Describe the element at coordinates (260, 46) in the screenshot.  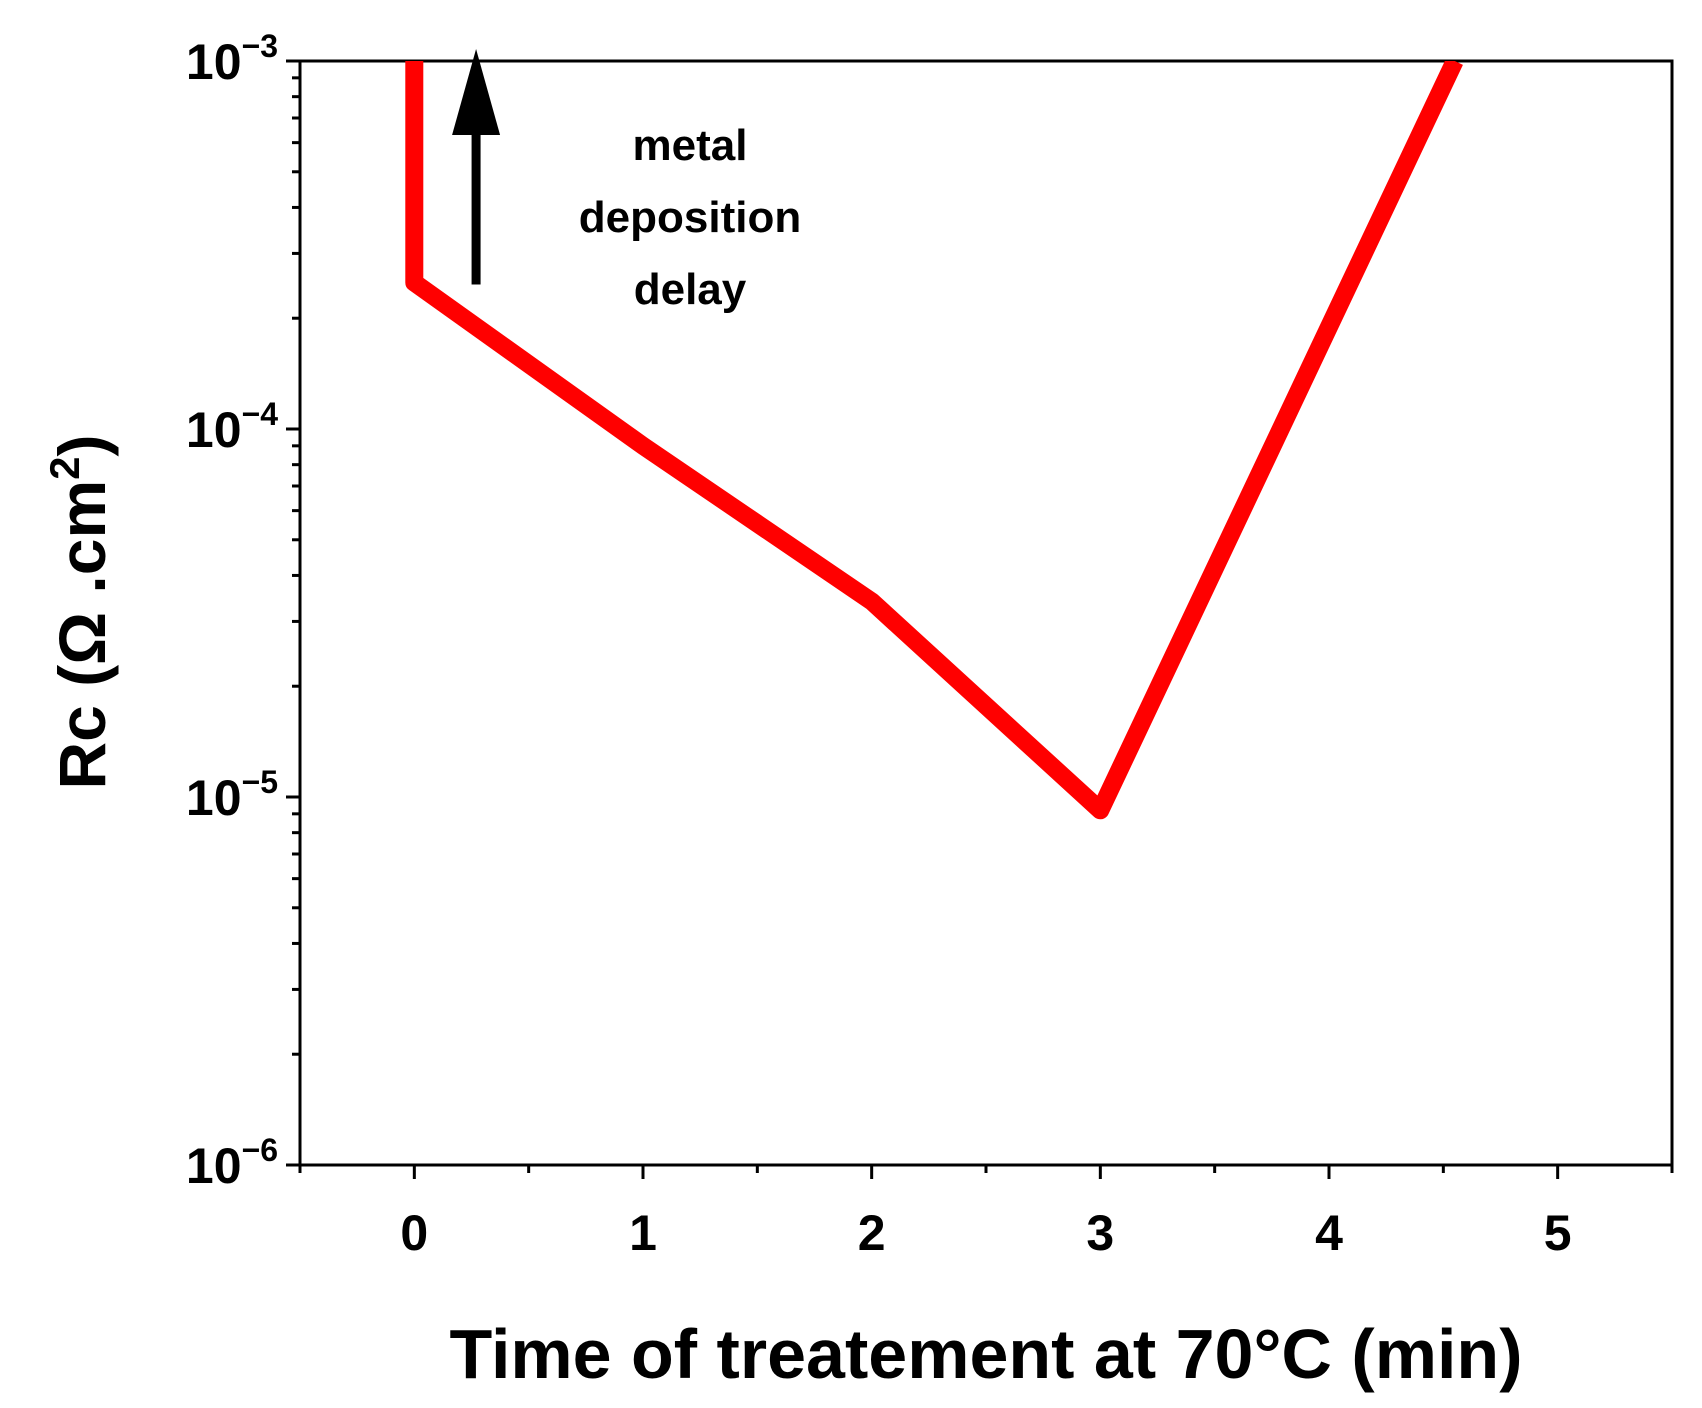
I see `y-tick-exponent: −3` at that location.